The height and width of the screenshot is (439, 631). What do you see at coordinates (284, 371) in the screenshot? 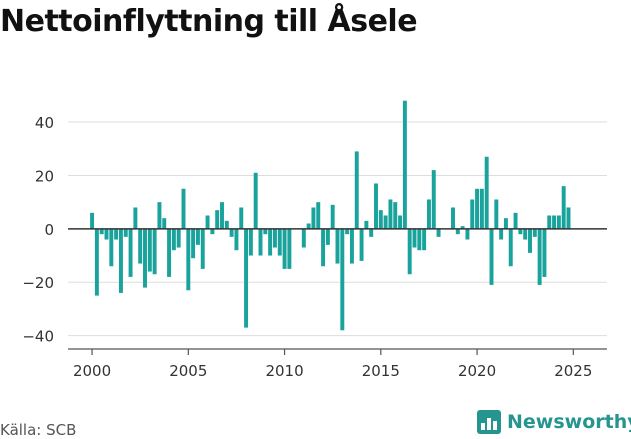
I see `x-tick-label: 2010` at bounding box center [284, 371].